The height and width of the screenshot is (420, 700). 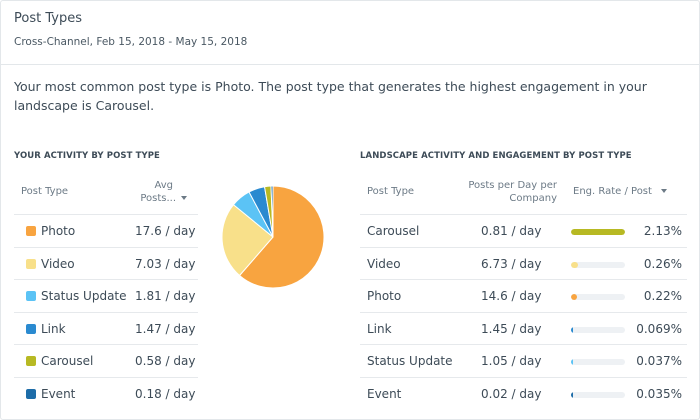 I want to click on left-row-avg: 1.81 / day, so click(x=165, y=296).